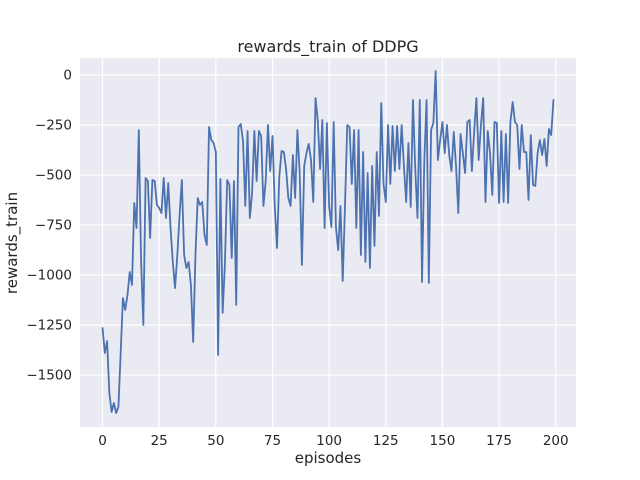 This screenshot has width=640, height=480. Describe the element at coordinates (12, 243) in the screenshot. I see `y-axis-label: rewards_train` at that location.